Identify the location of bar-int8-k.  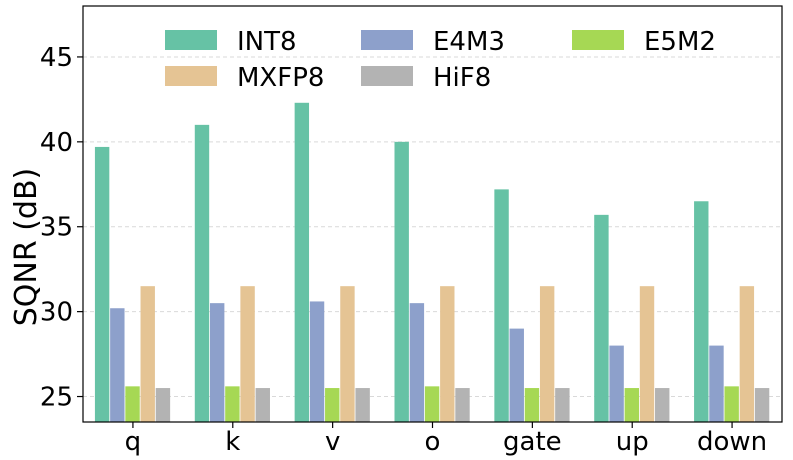
(202, 273).